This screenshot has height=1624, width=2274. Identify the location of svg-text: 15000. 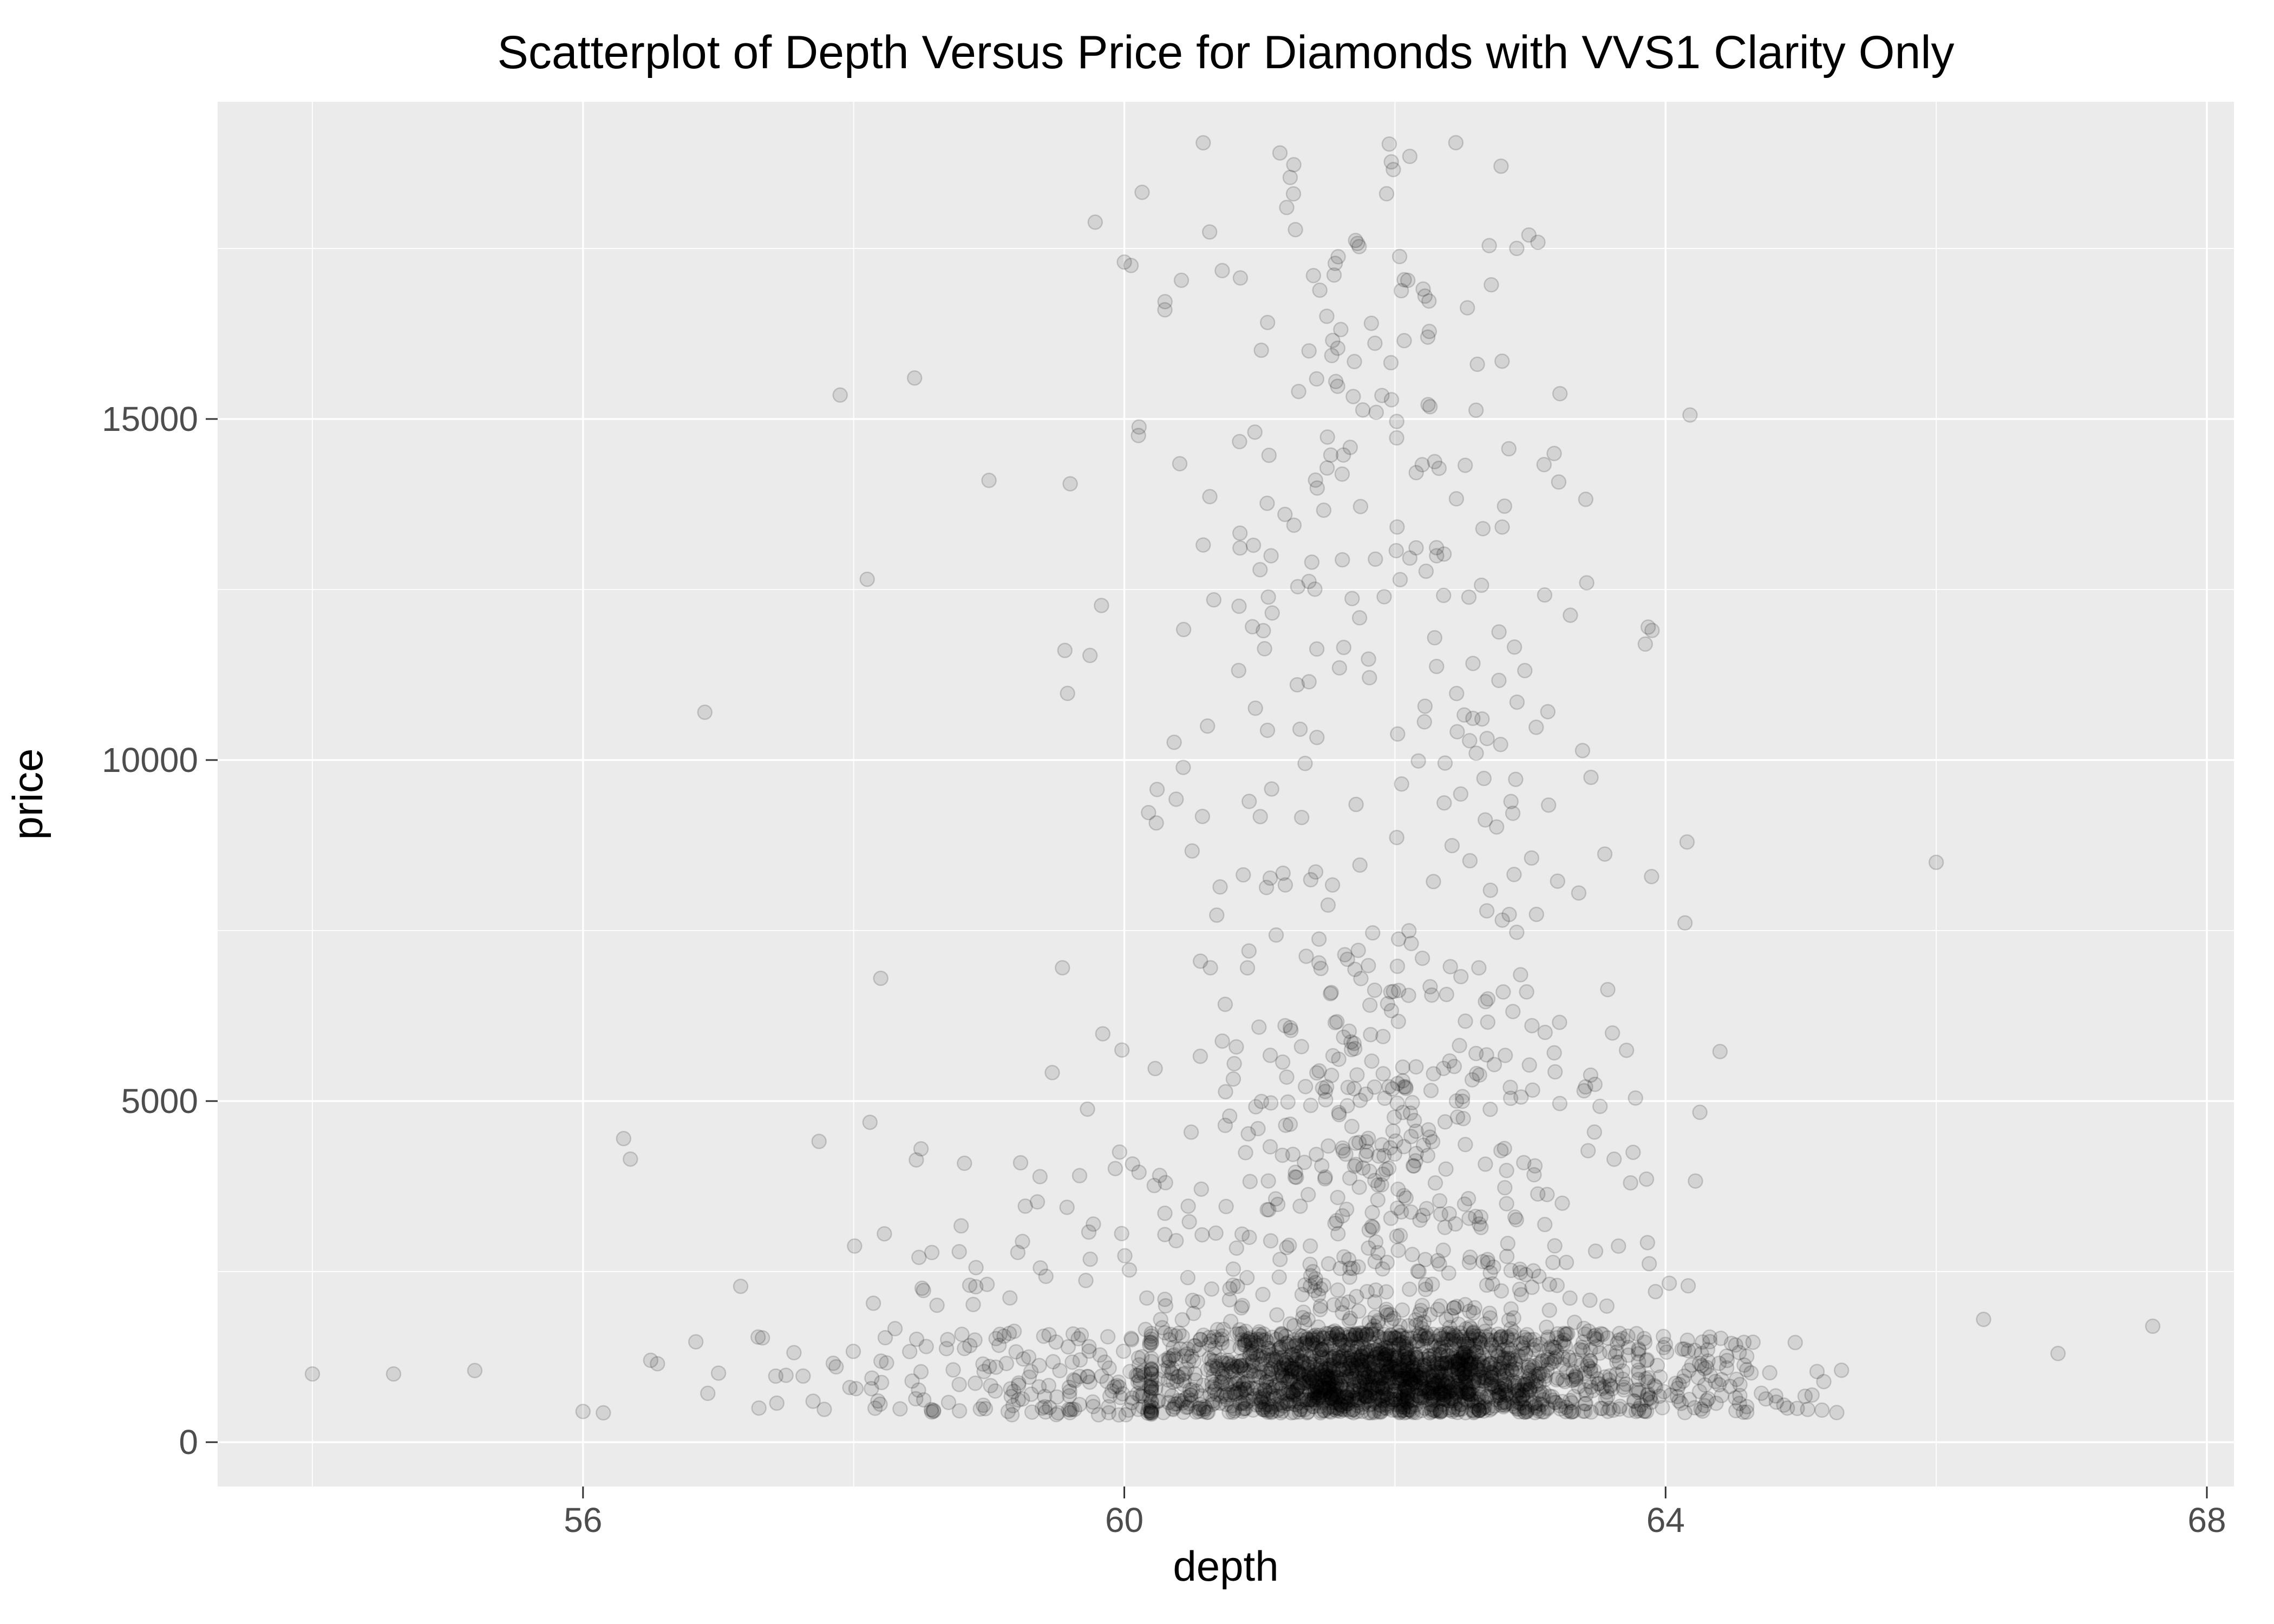
(150, 419).